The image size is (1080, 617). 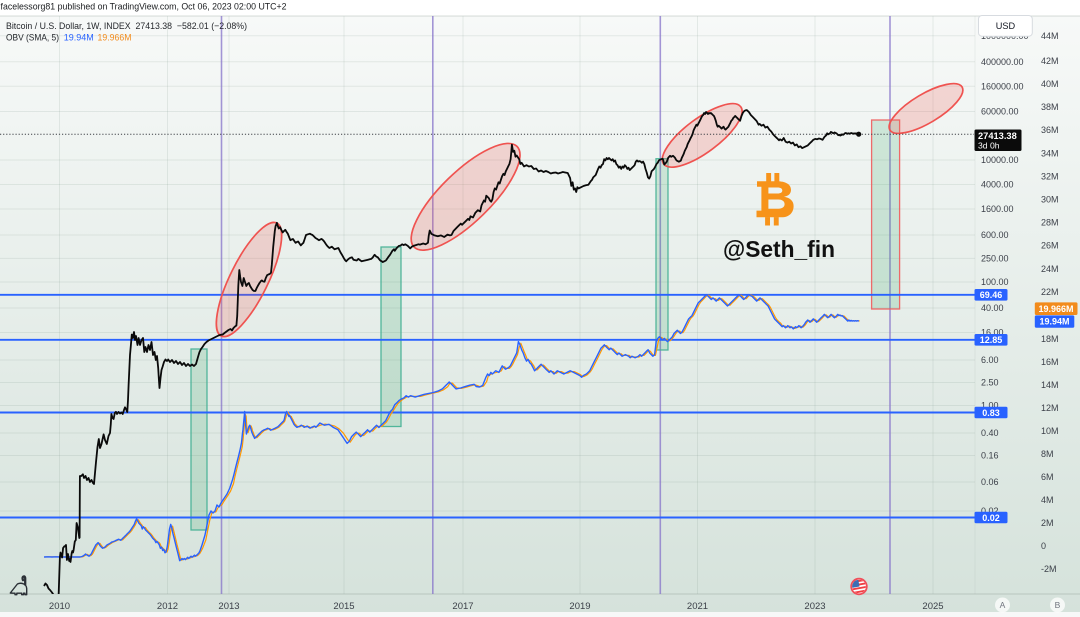 I want to click on svg-text: 2019, so click(x=579, y=606).